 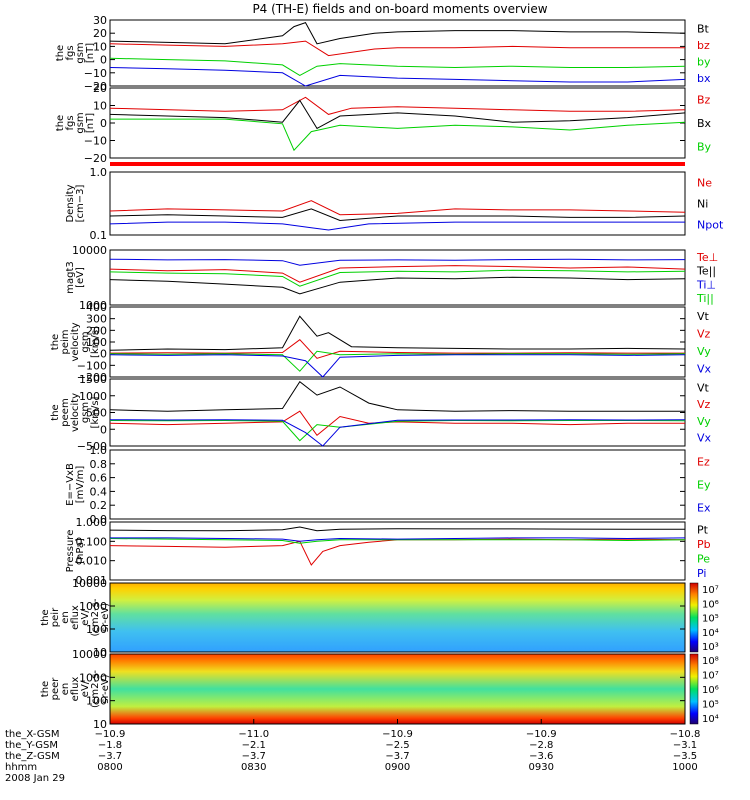 What do you see at coordinates (80, 485) in the screenshot?
I see `ylabel-line-exb: [mV/m]` at bounding box center [80, 485].